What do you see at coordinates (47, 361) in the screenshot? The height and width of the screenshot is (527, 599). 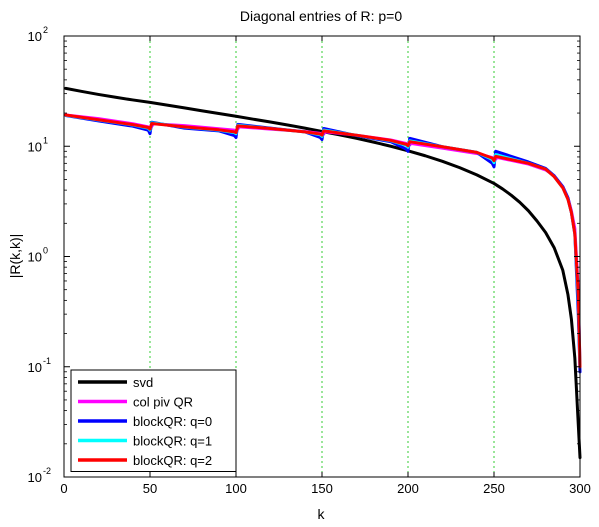 I see `y-tick-exponent: -1` at bounding box center [47, 361].